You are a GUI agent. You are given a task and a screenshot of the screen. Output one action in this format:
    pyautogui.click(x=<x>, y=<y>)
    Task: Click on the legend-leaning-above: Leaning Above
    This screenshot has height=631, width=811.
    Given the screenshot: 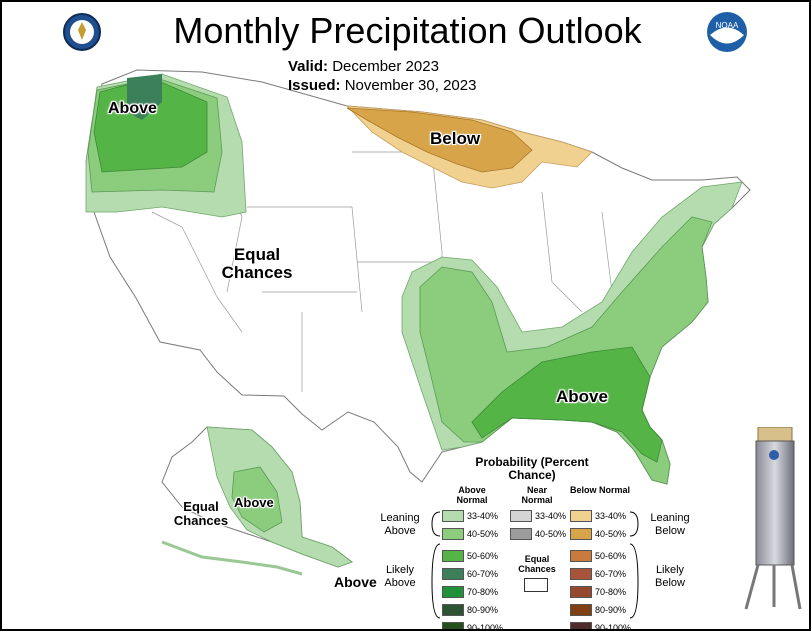 What is the action you would take?
    pyautogui.click(x=400, y=524)
    